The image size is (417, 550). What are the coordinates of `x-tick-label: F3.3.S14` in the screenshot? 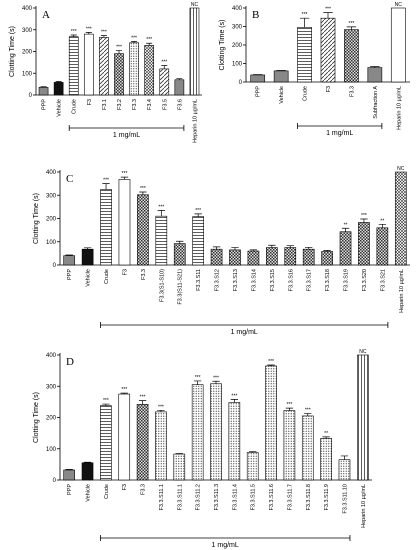 It's located at (254, 280).